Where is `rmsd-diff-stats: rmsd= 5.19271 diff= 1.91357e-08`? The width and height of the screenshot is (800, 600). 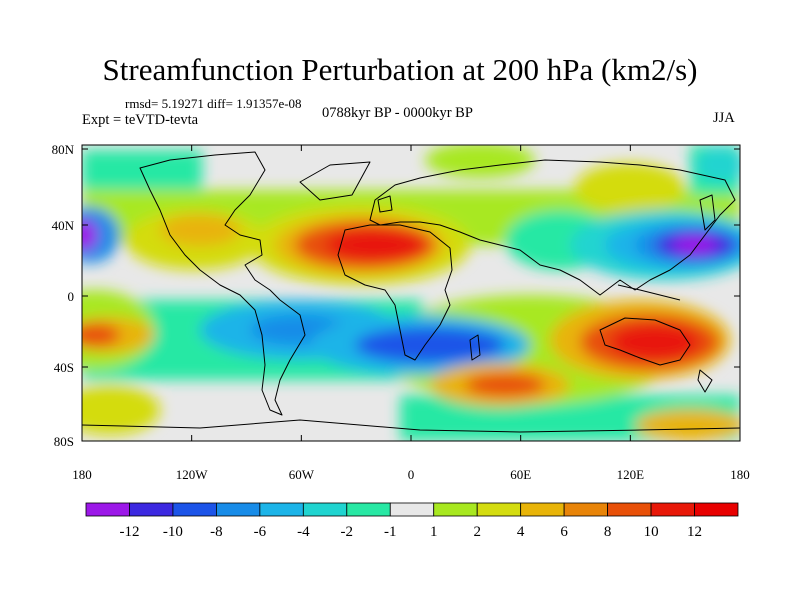
rmsd-diff-stats: rmsd= 5.19271 diff= 1.91357e-08 is located at coordinates (213, 103).